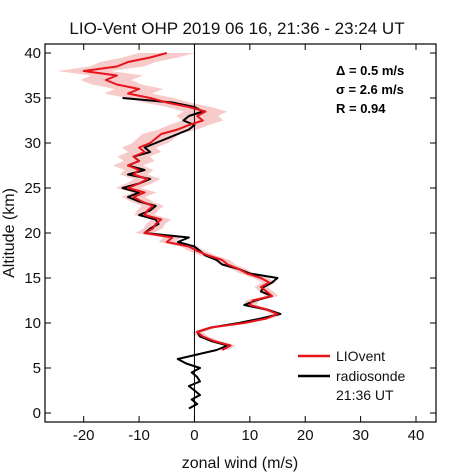 The width and height of the screenshot is (474, 474). I want to click on stat-delta: Δ = 0.5 m/s, so click(370, 70).